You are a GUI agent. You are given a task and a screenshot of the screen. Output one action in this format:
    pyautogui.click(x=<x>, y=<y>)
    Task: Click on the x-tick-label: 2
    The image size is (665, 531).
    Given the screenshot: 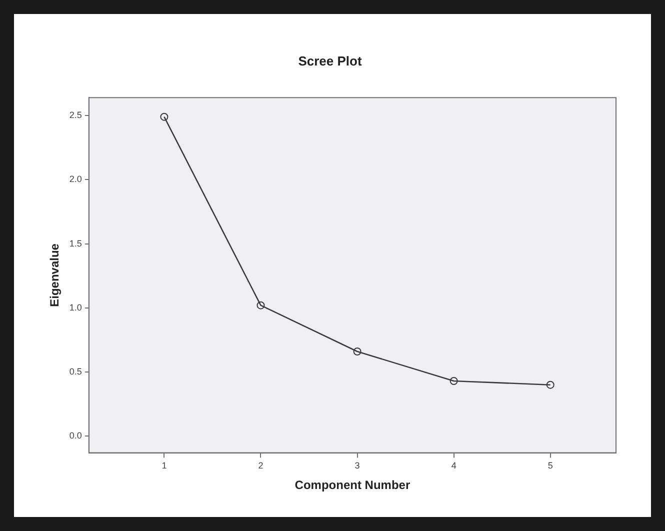 What is the action you would take?
    pyautogui.click(x=261, y=465)
    